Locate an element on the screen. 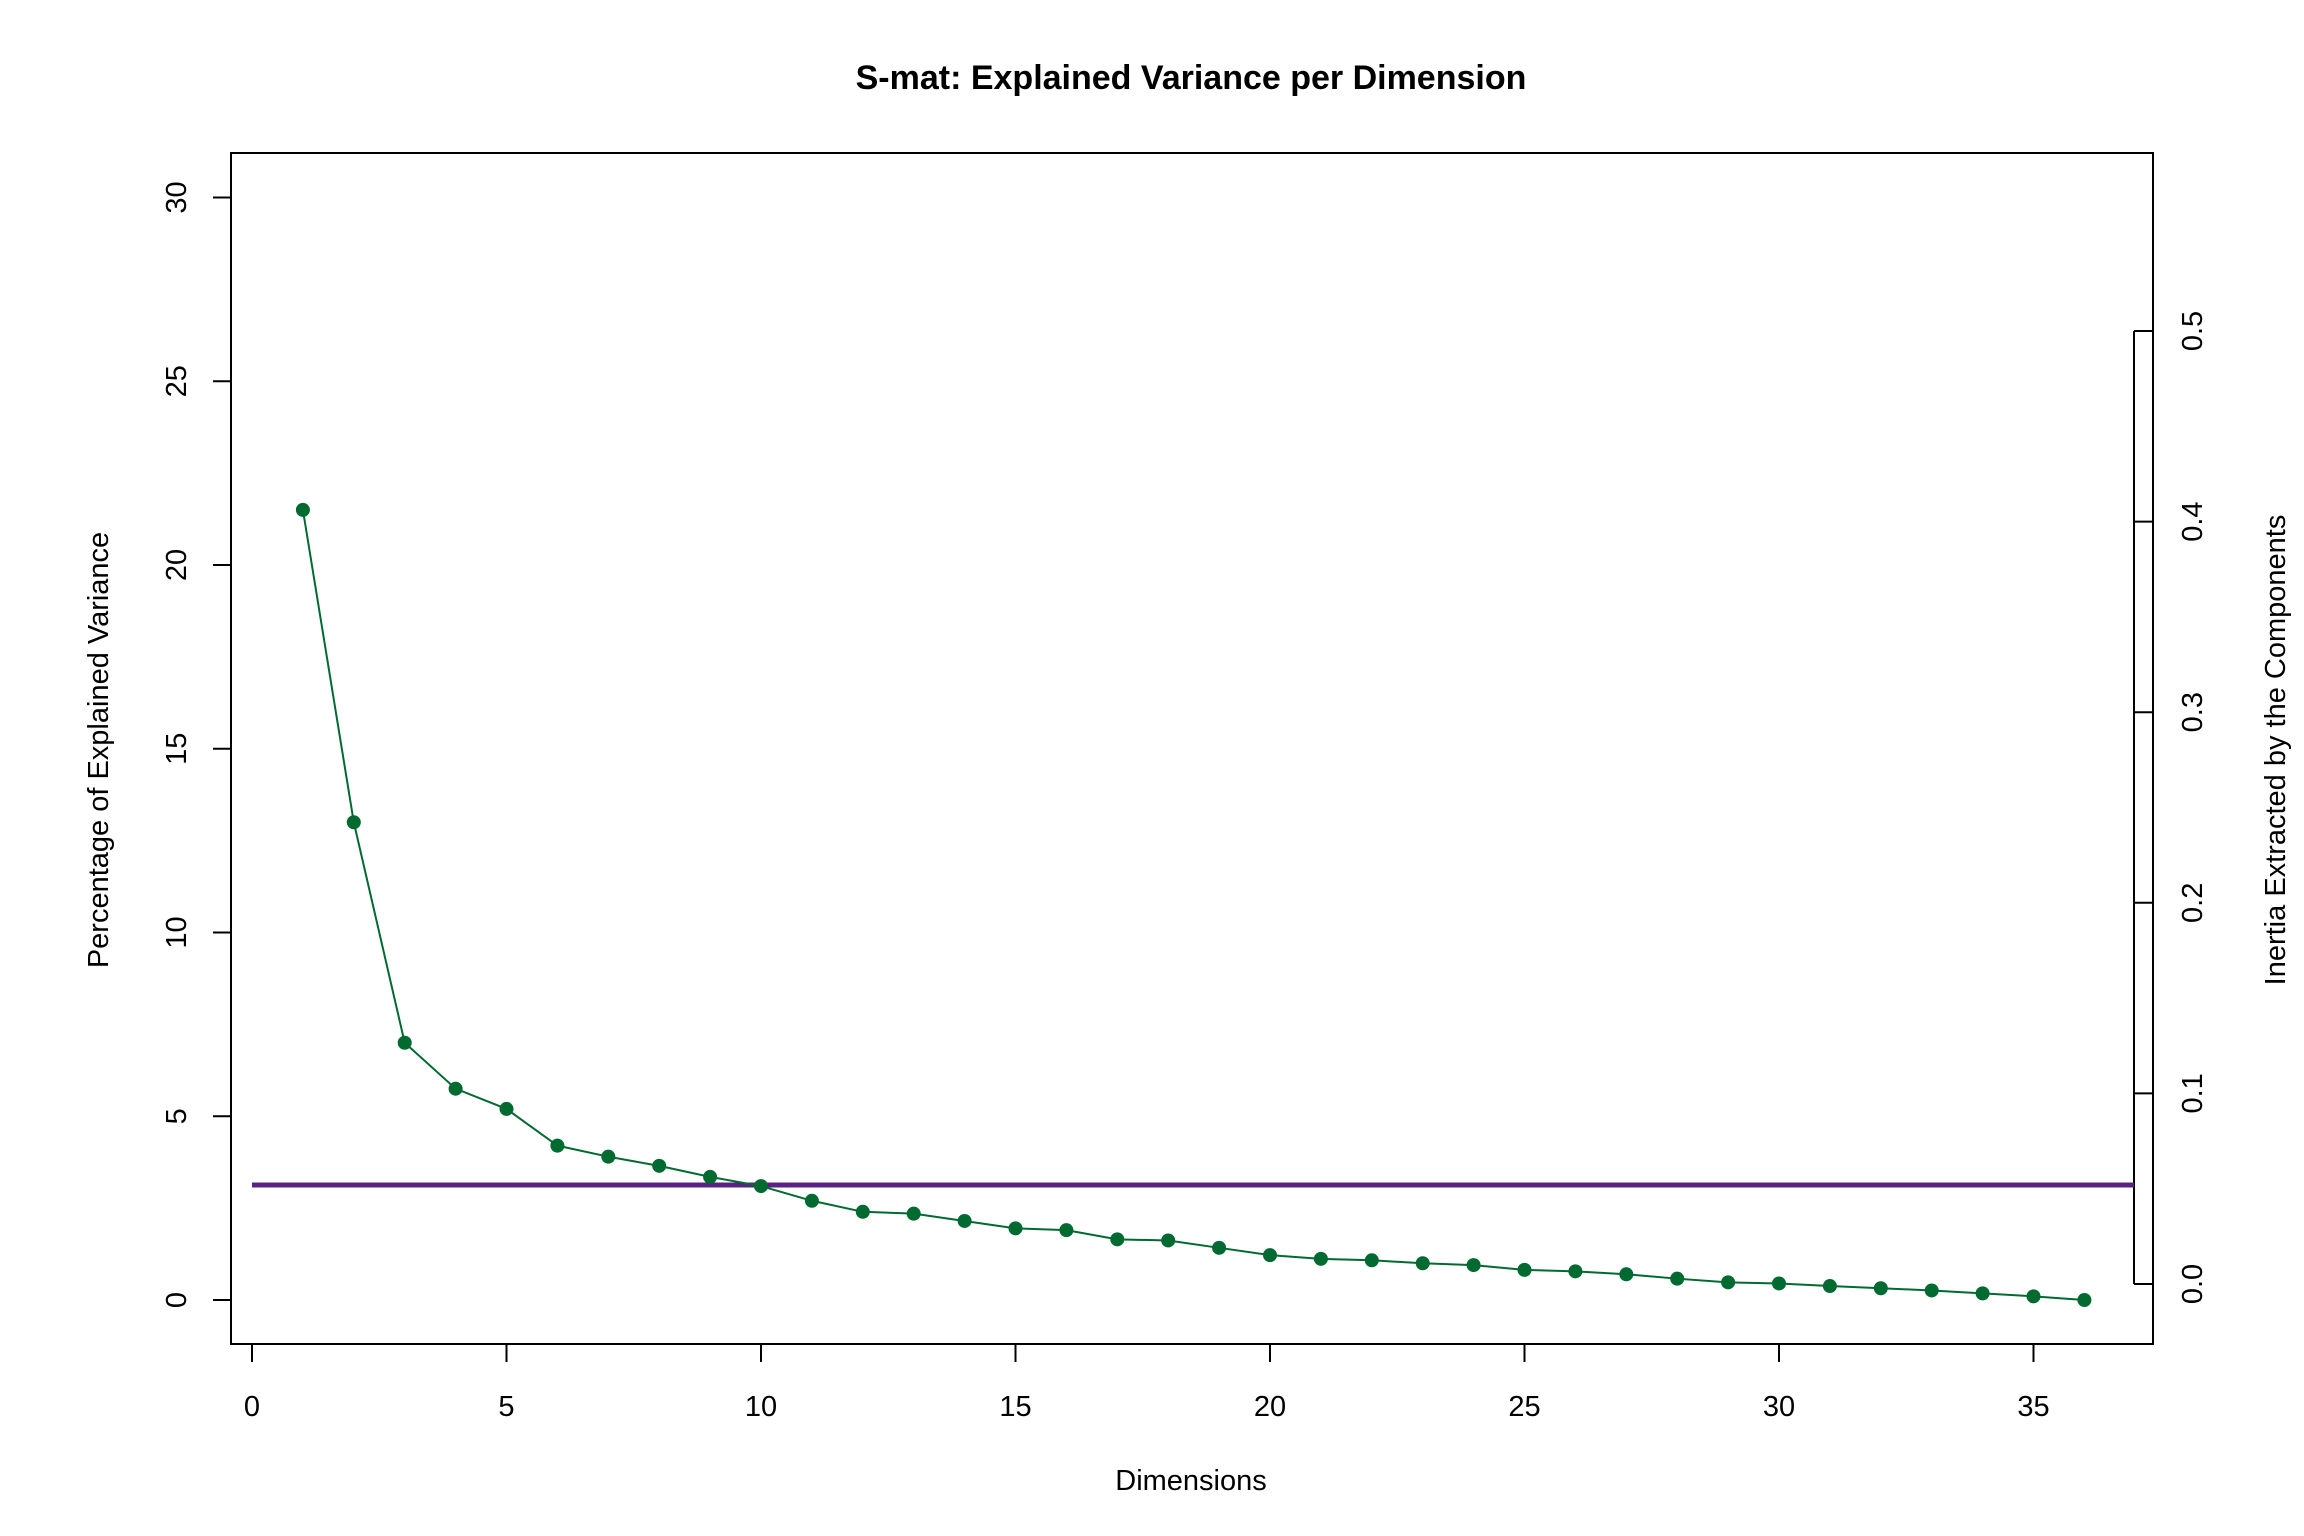 Image resolution: width=2304 pixels, height=1536 pixels. y-right-tick-label: 0.5 is located at coordinates (2193, 331).